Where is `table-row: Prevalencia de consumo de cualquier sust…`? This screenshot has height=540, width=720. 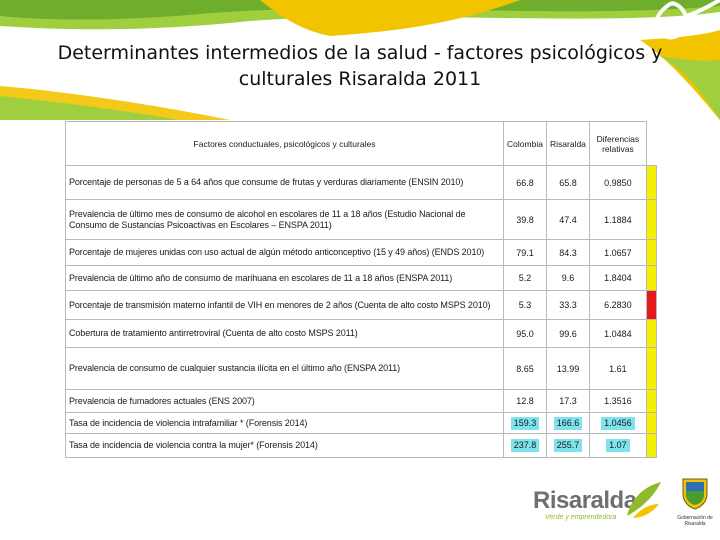
table-row: Prevalencia de consumo de cualquier sust… is located at coordinates (361, 368).